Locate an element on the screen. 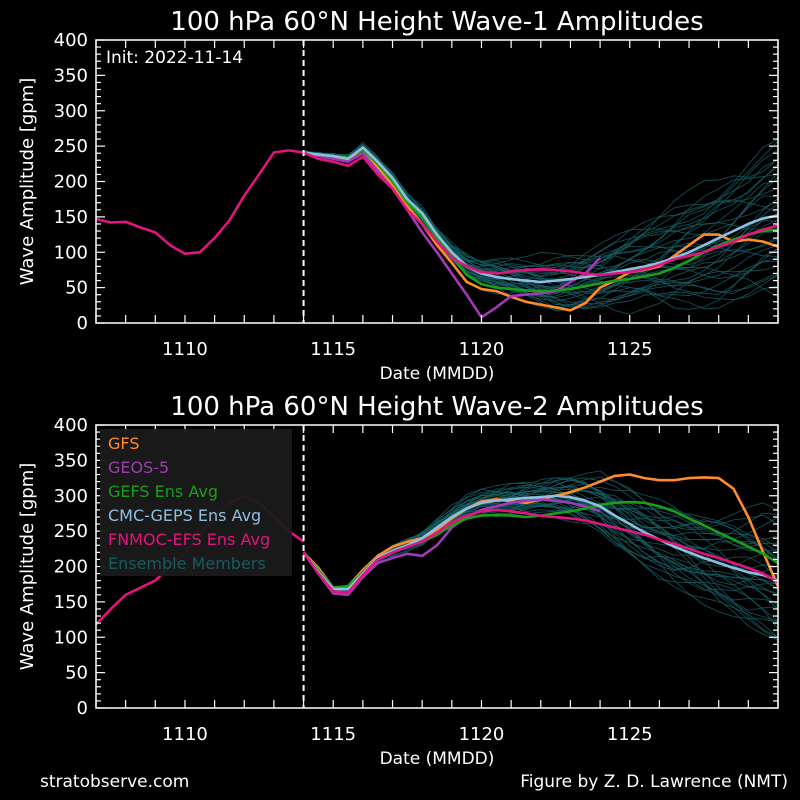 This screenshot has height=800, width=800. legend-entry: GEOS-5 is located at coordinates (138, 467).